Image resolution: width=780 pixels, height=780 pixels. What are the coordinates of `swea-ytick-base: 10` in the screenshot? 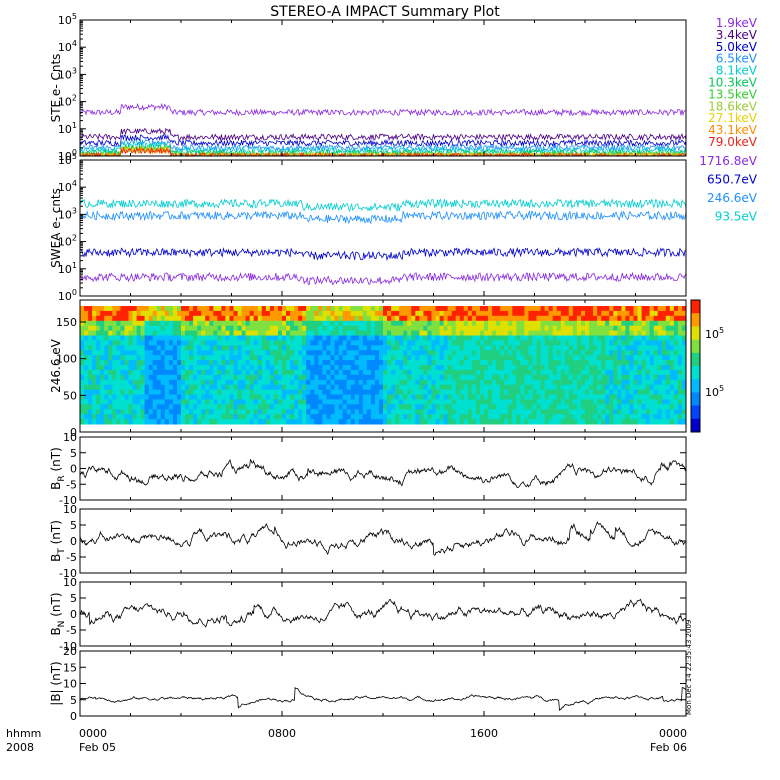 It's located at (65, 242).